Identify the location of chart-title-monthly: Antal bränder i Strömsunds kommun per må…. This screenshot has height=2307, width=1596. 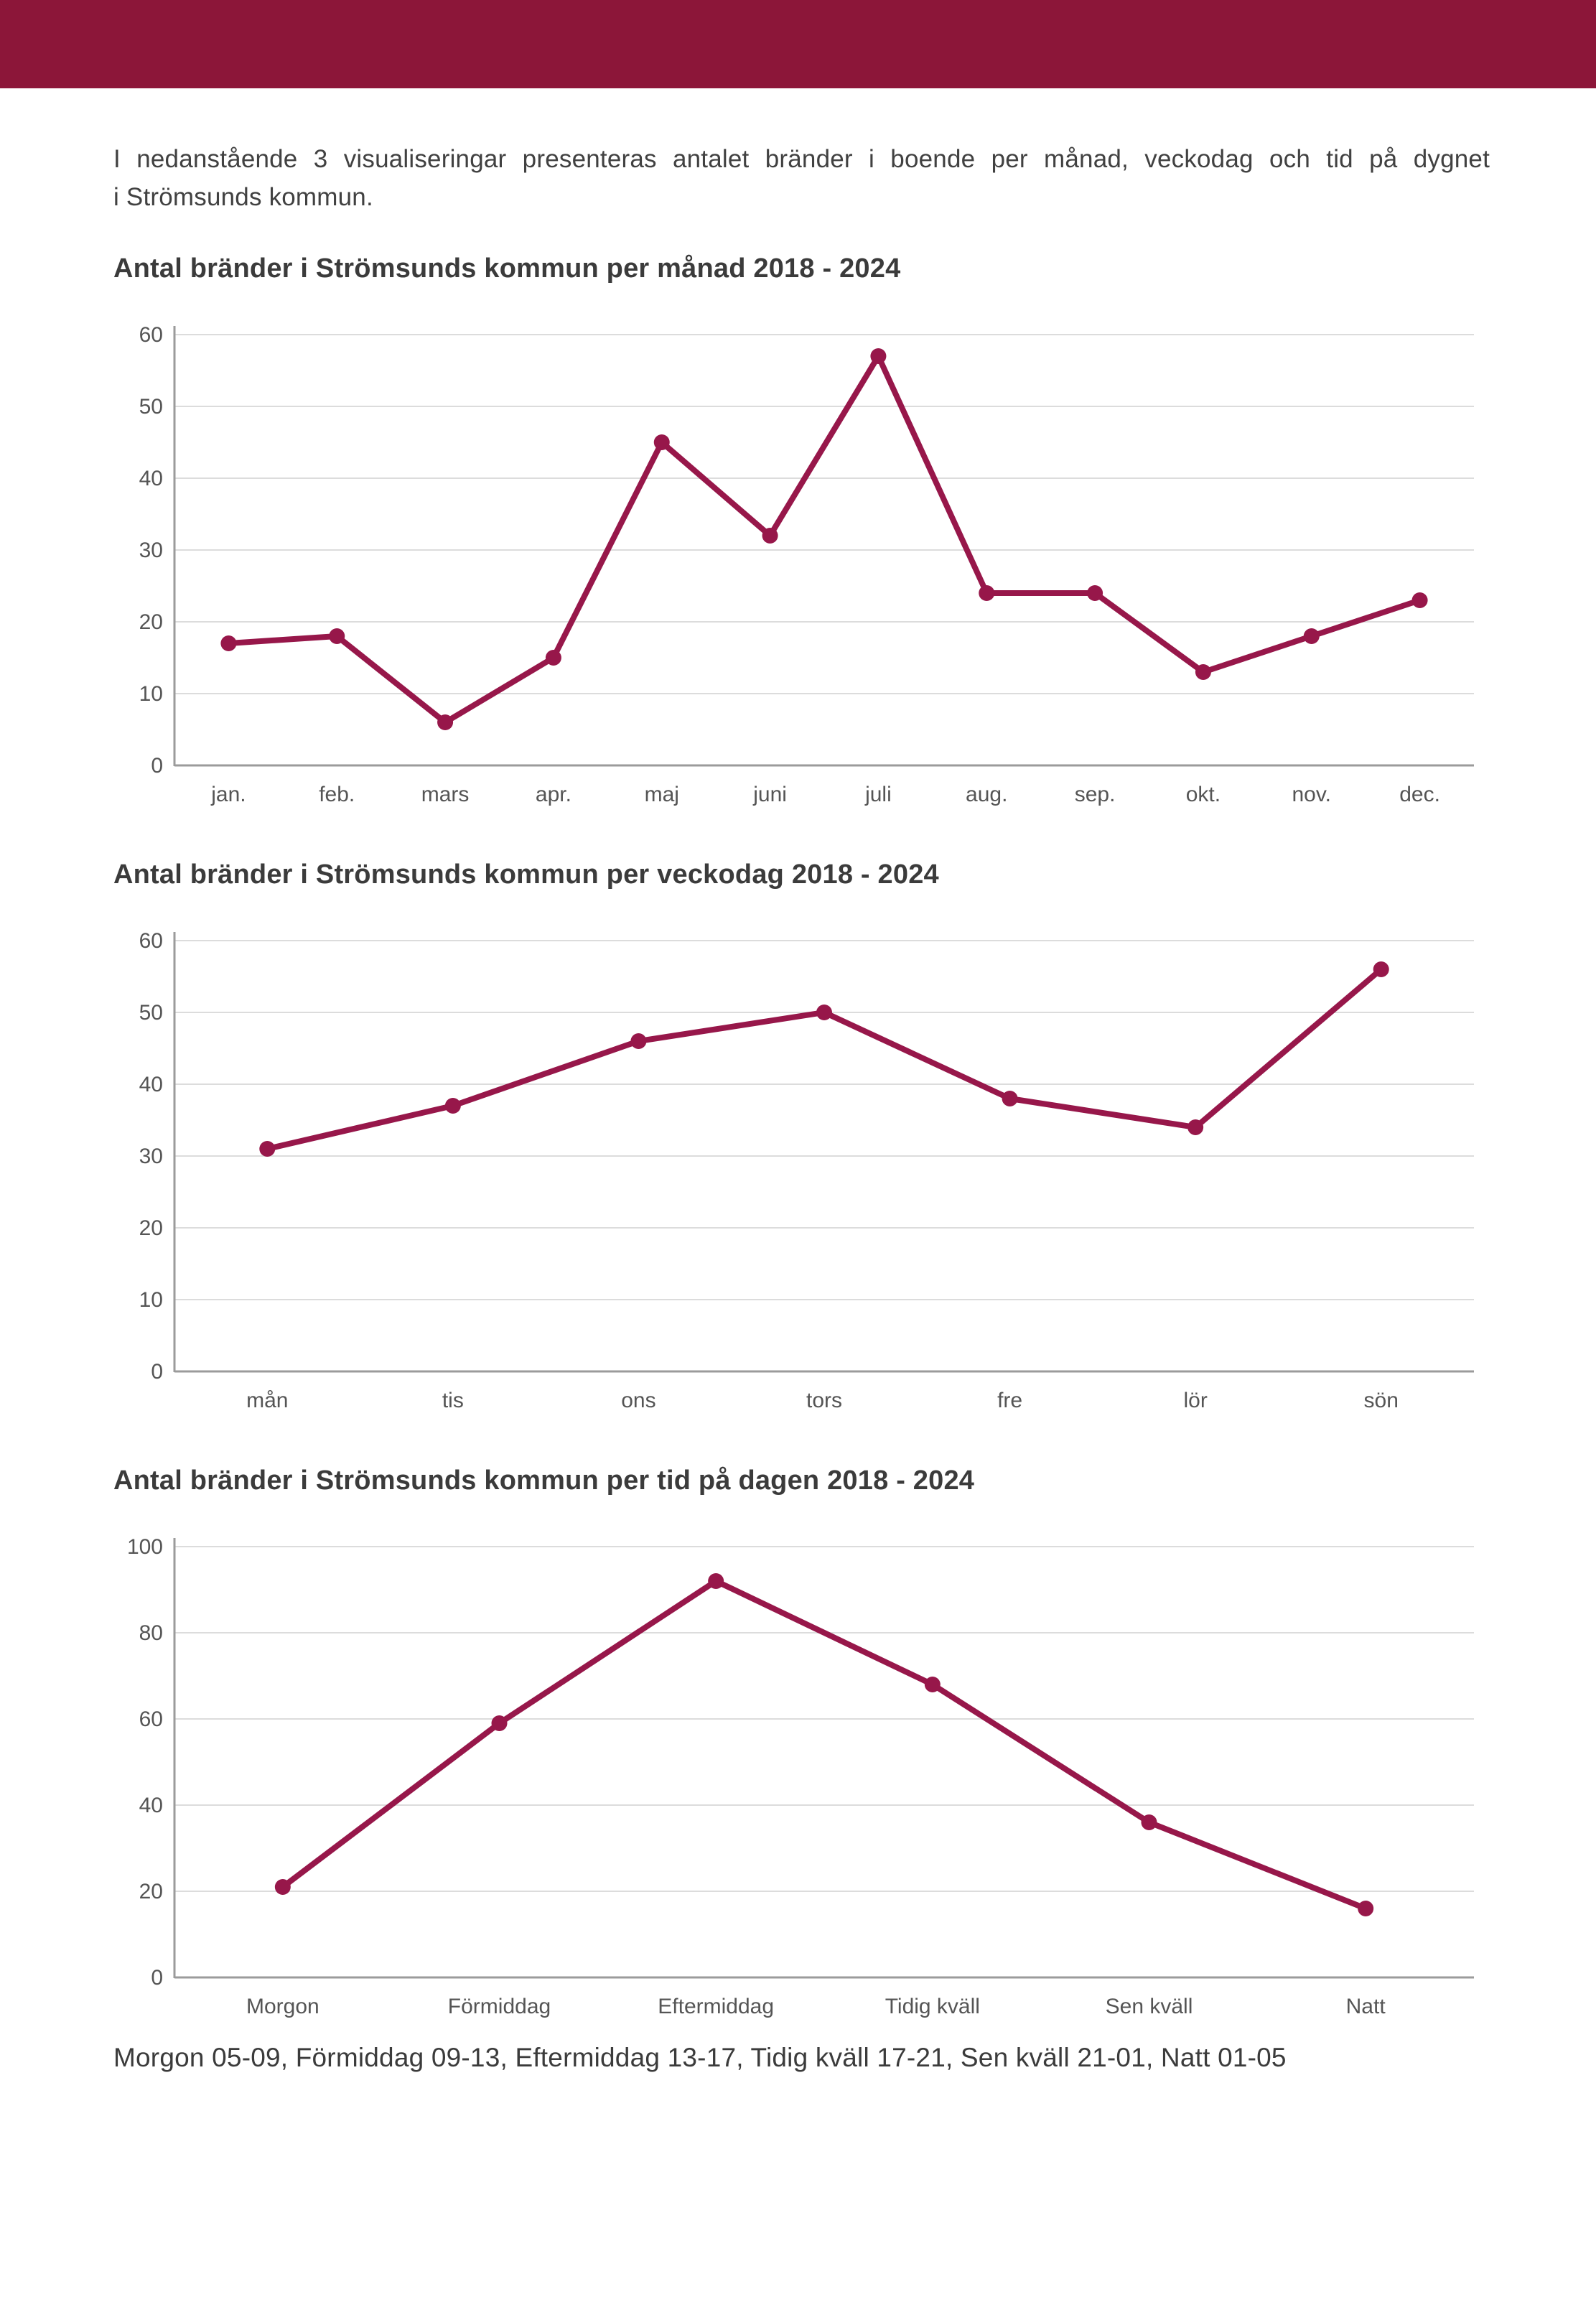
(507, 268).